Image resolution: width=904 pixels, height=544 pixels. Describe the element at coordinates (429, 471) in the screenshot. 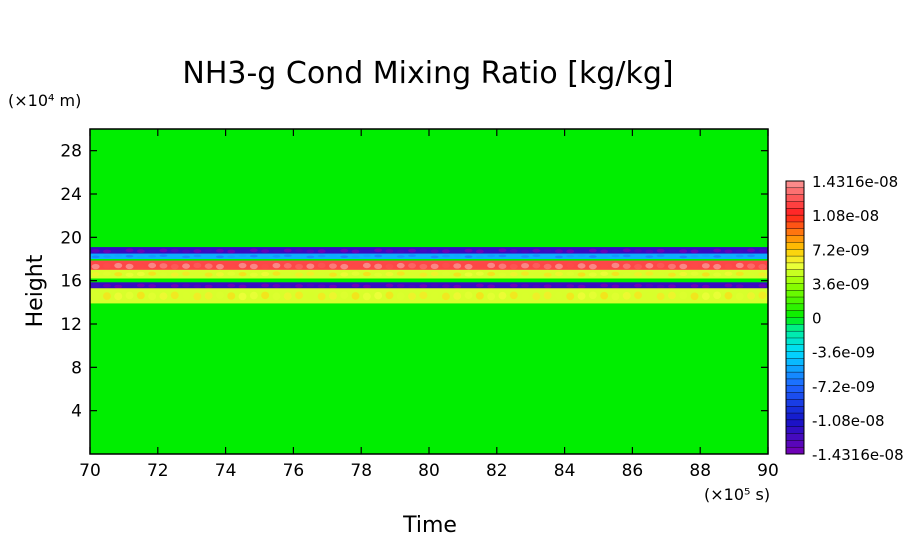

I see `x-tick-label: 80` at that location.